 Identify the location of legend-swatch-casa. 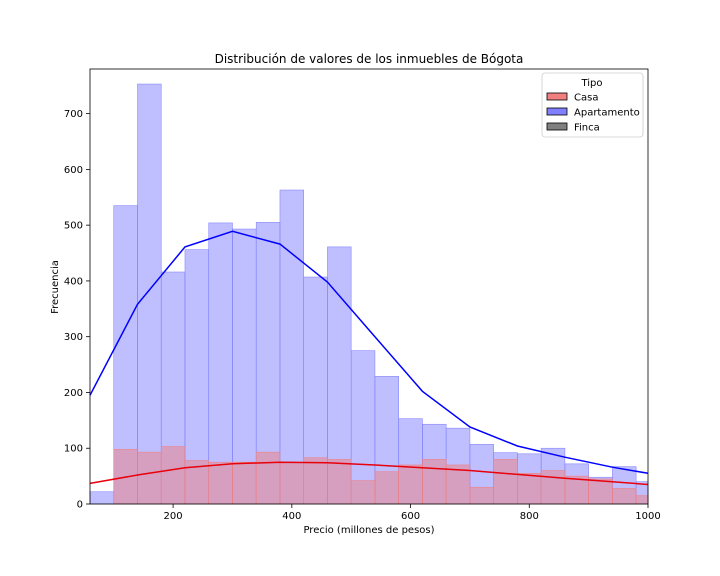
(557, 96).